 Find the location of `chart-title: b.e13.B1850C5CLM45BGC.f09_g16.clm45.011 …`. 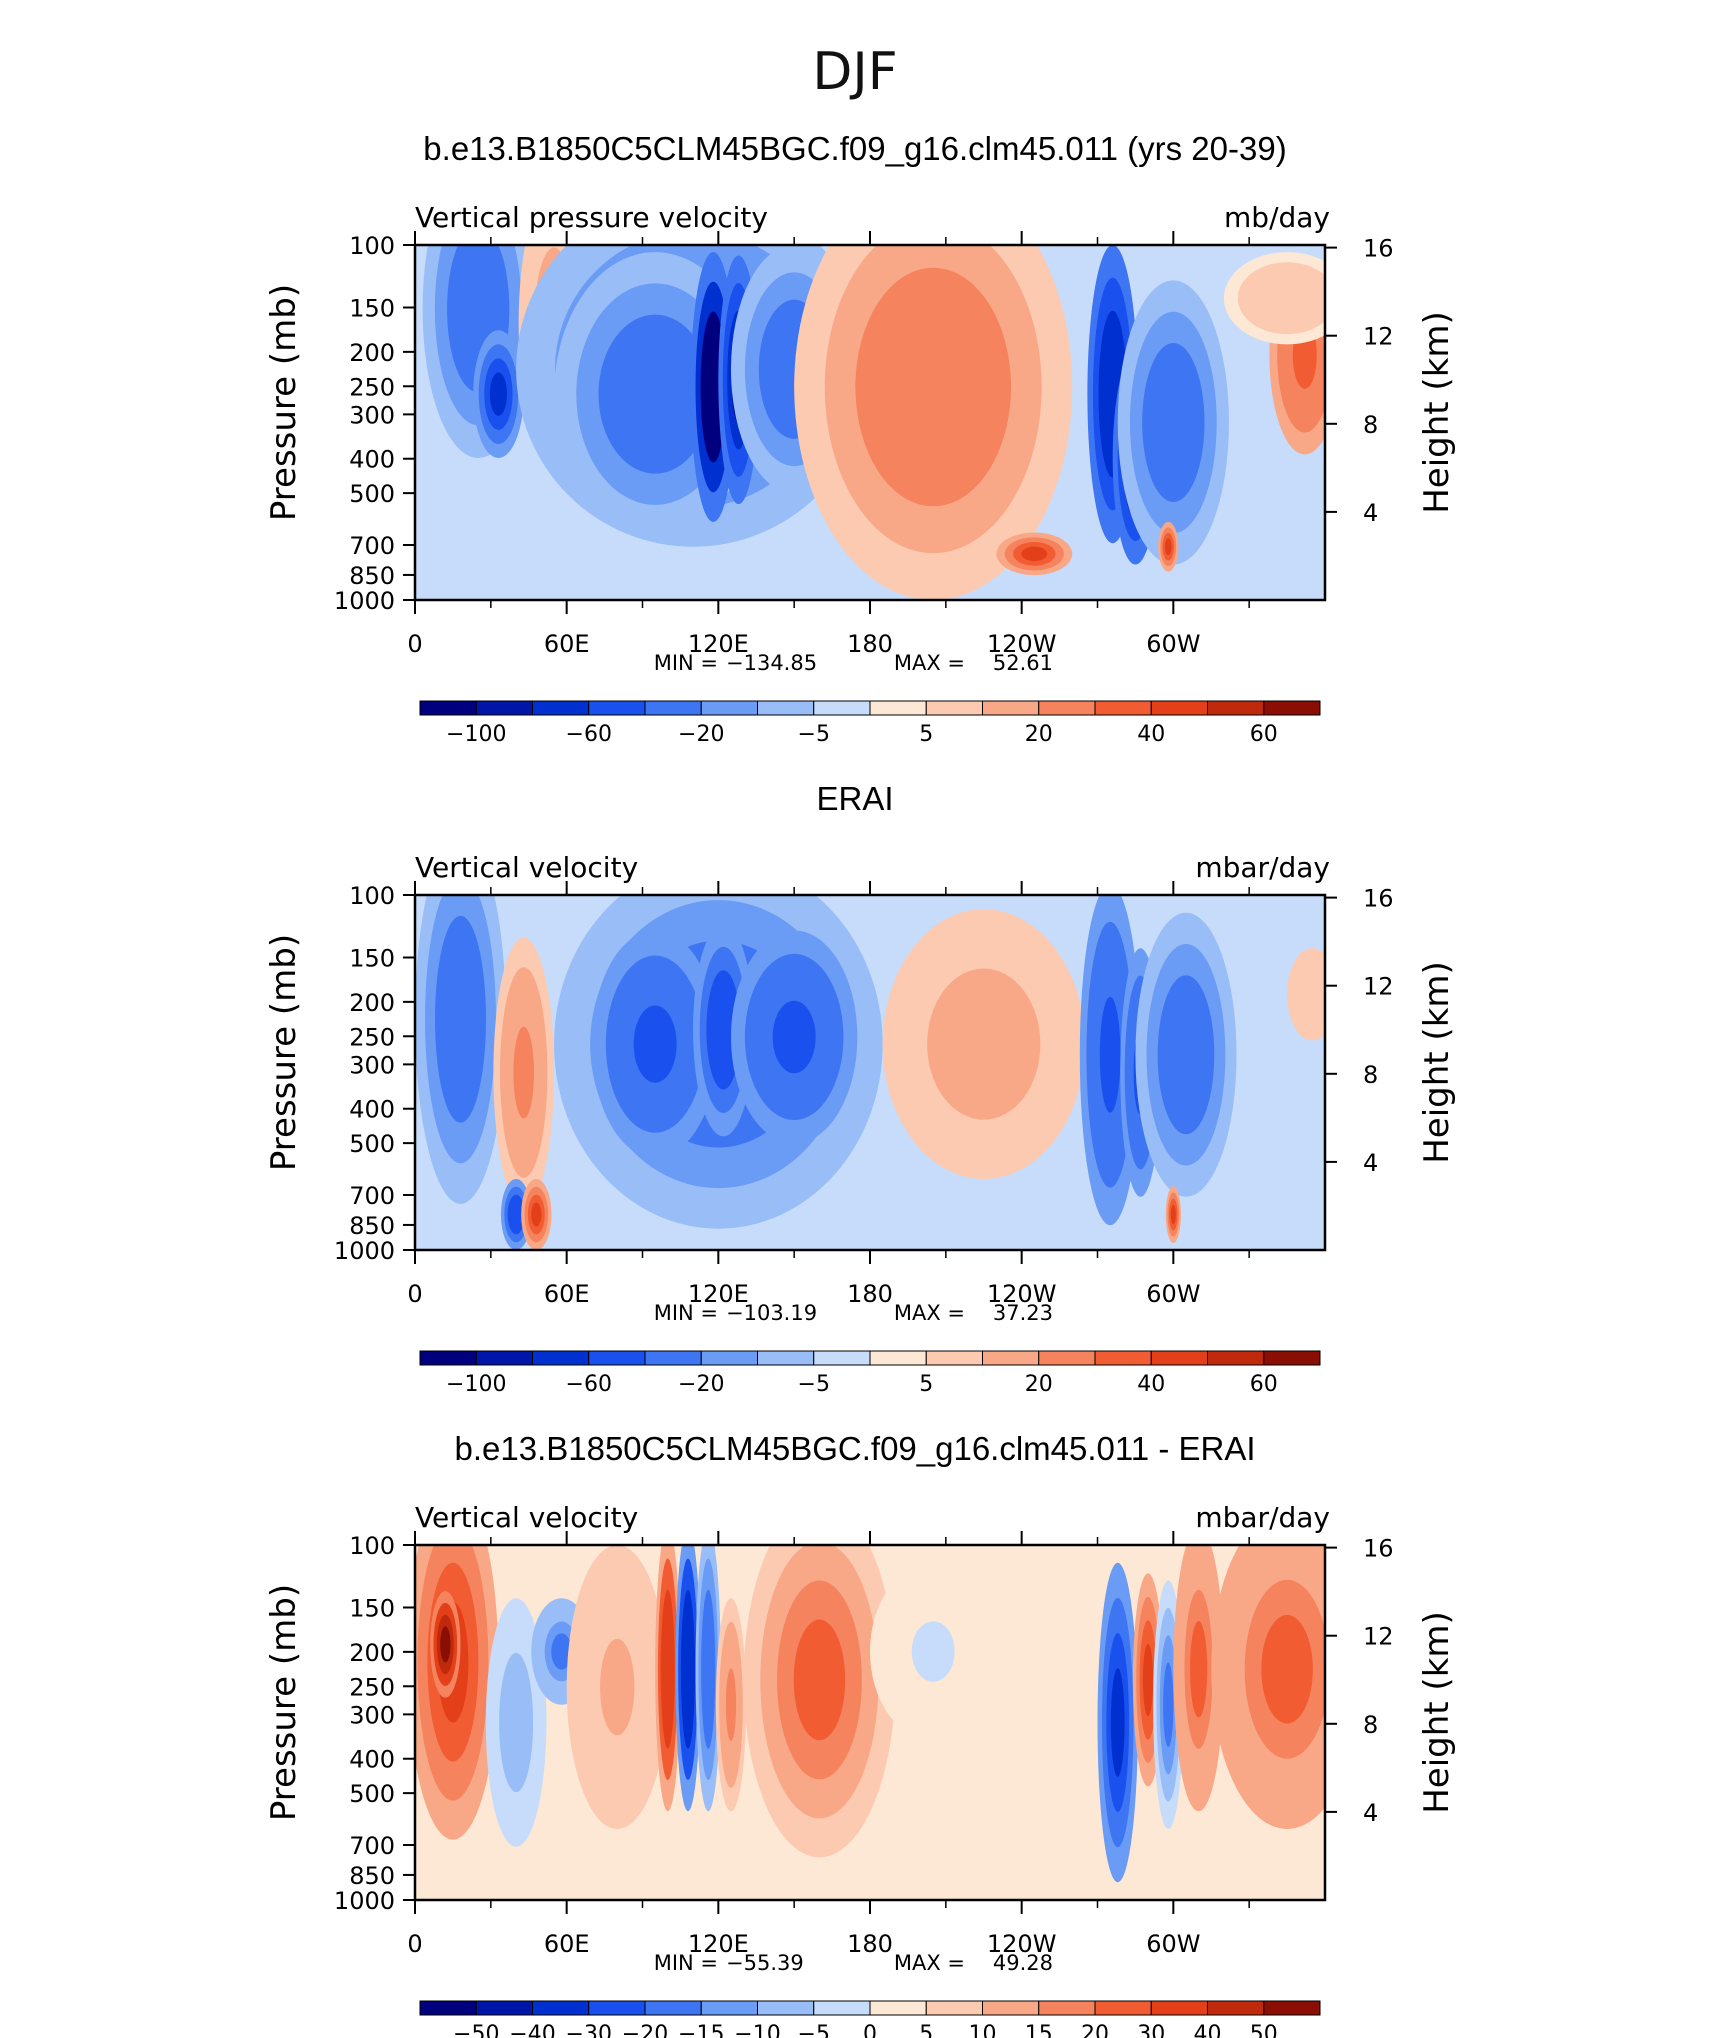

chart-title: b.e13.B1850C5CLM45BGC.f09_g16.clm45.011 … is located at coordinates (855, 148).